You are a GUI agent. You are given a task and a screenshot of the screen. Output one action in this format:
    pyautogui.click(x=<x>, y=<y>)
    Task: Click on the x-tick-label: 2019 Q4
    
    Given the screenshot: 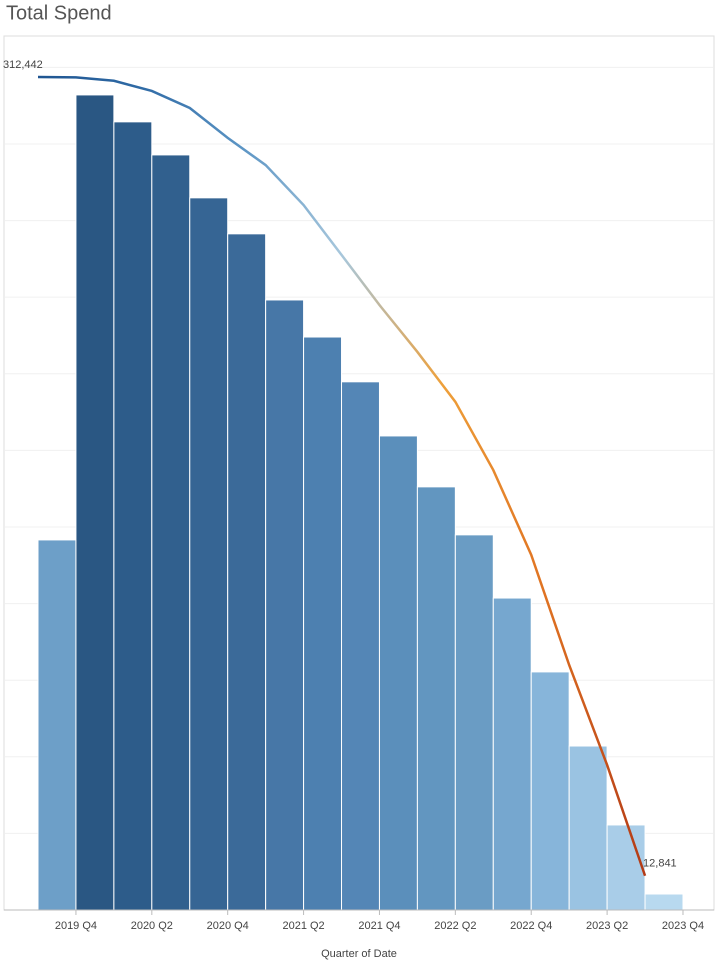 What is the action you would take?
    pyautogui.click(x=76, y=926)
    